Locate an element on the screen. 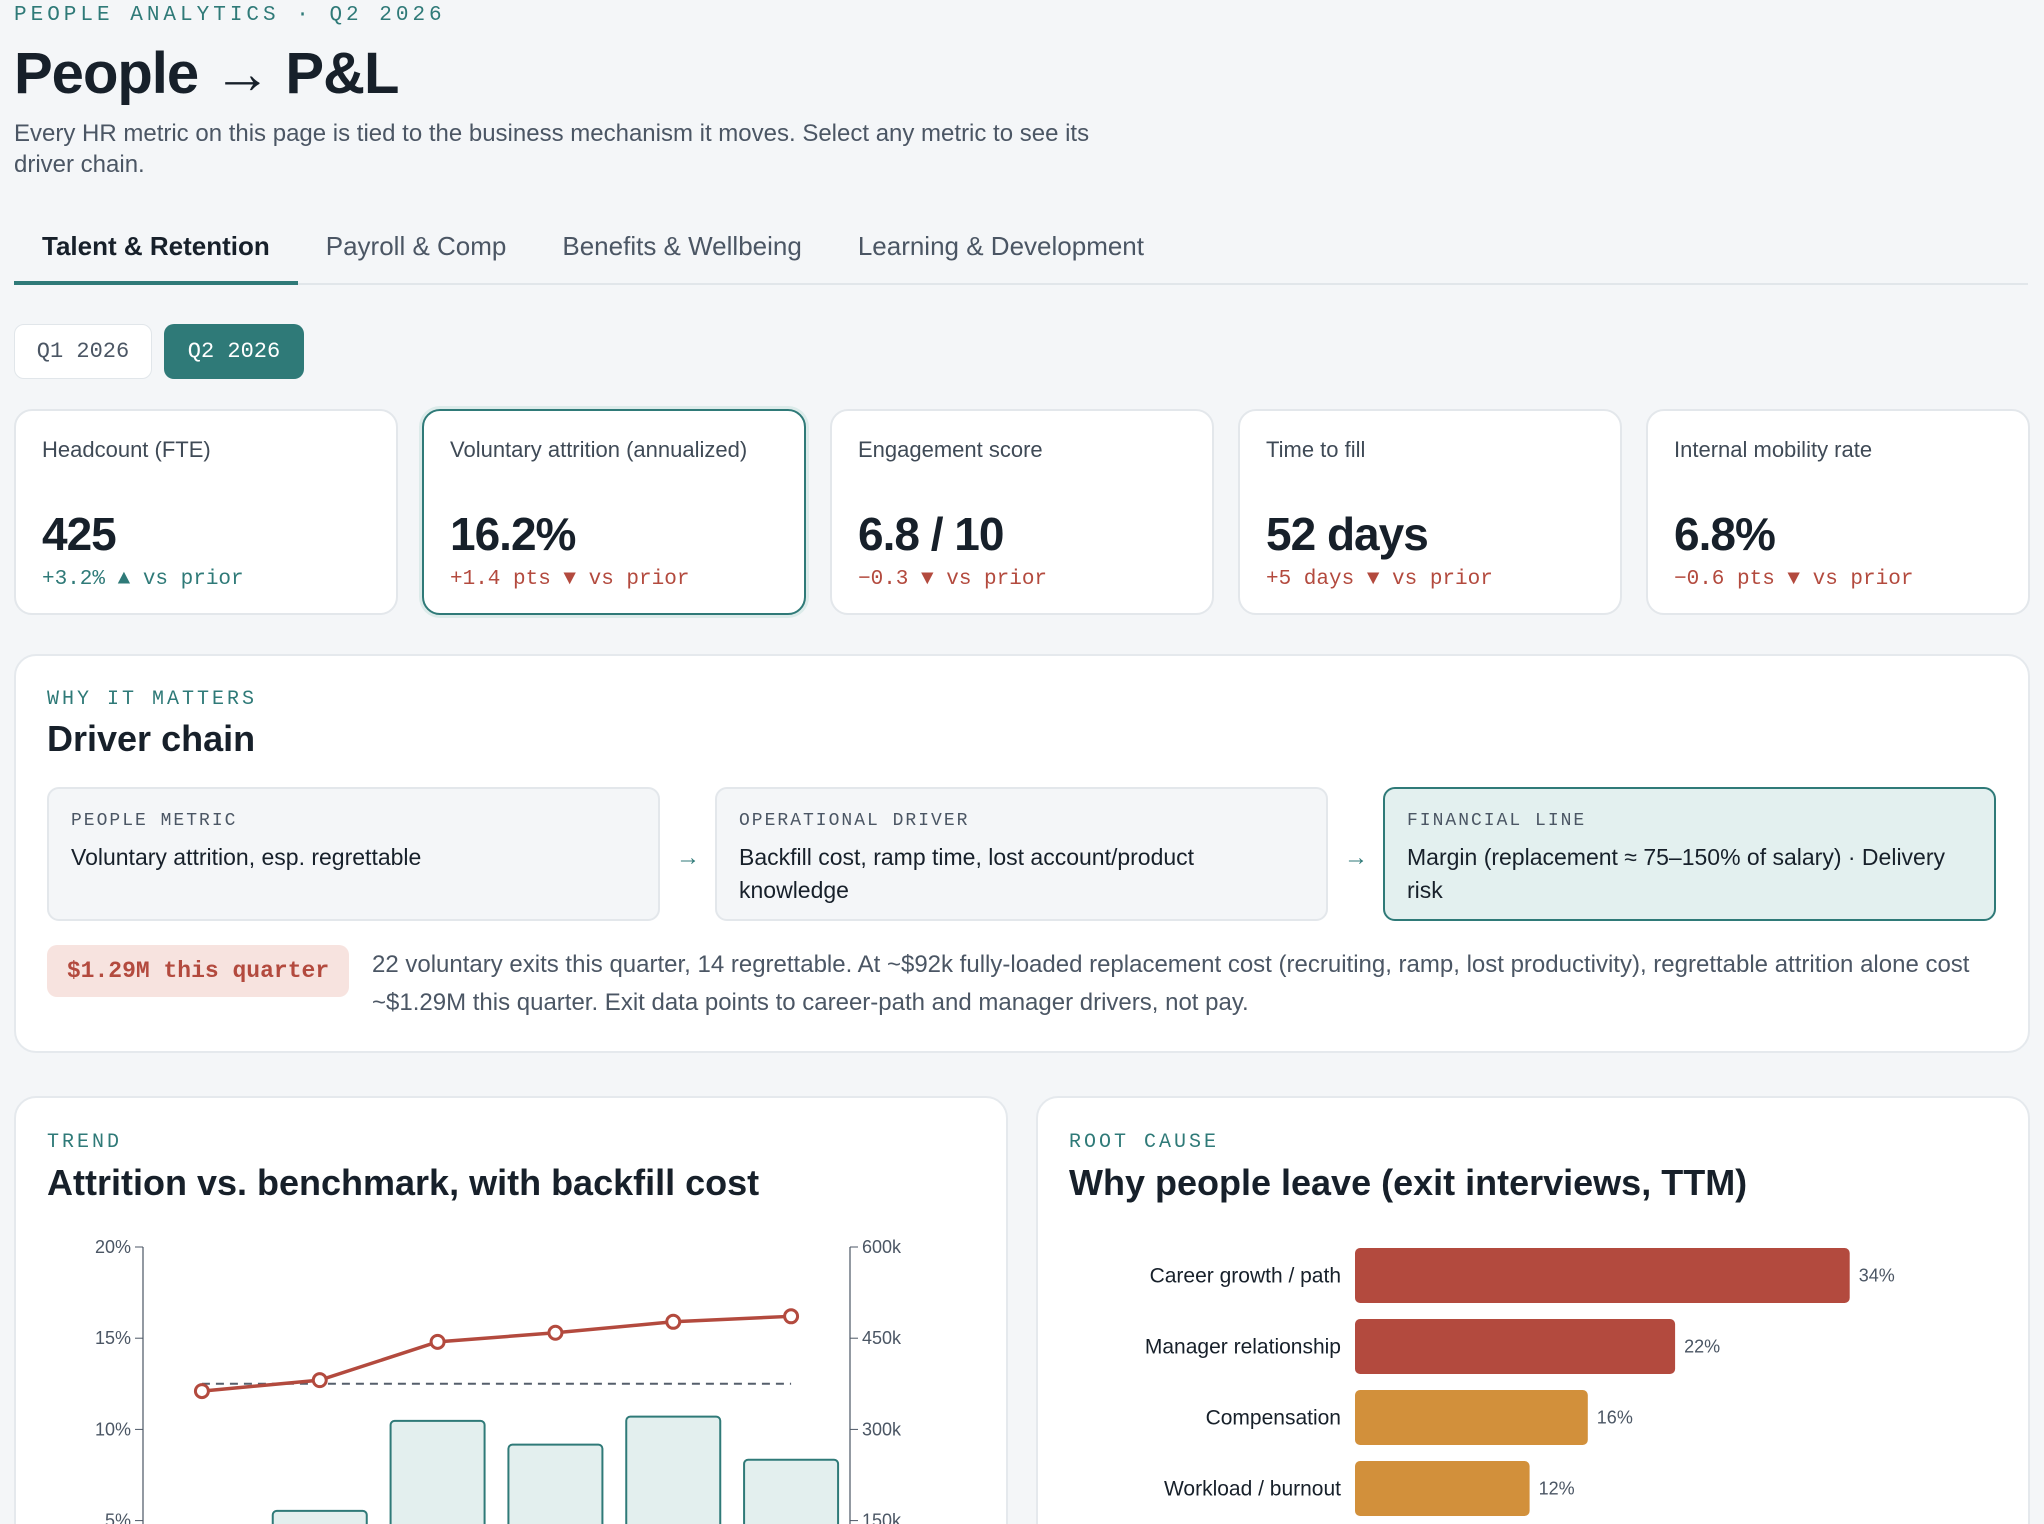 Image resolution: width=2044 pixels, height=1524 pixels. left-tick-label: 10% is located at coordinates (113, 1429).